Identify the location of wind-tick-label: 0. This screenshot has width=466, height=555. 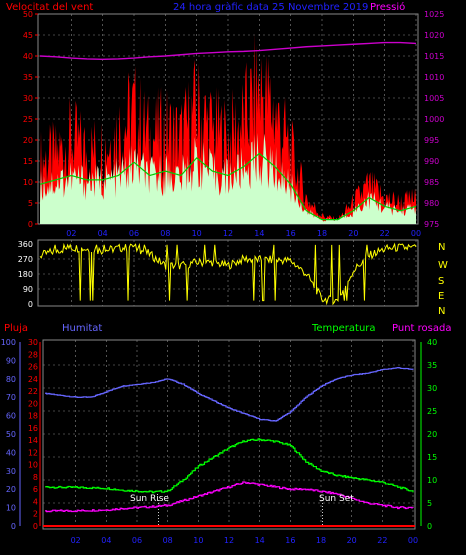
(30, 224).